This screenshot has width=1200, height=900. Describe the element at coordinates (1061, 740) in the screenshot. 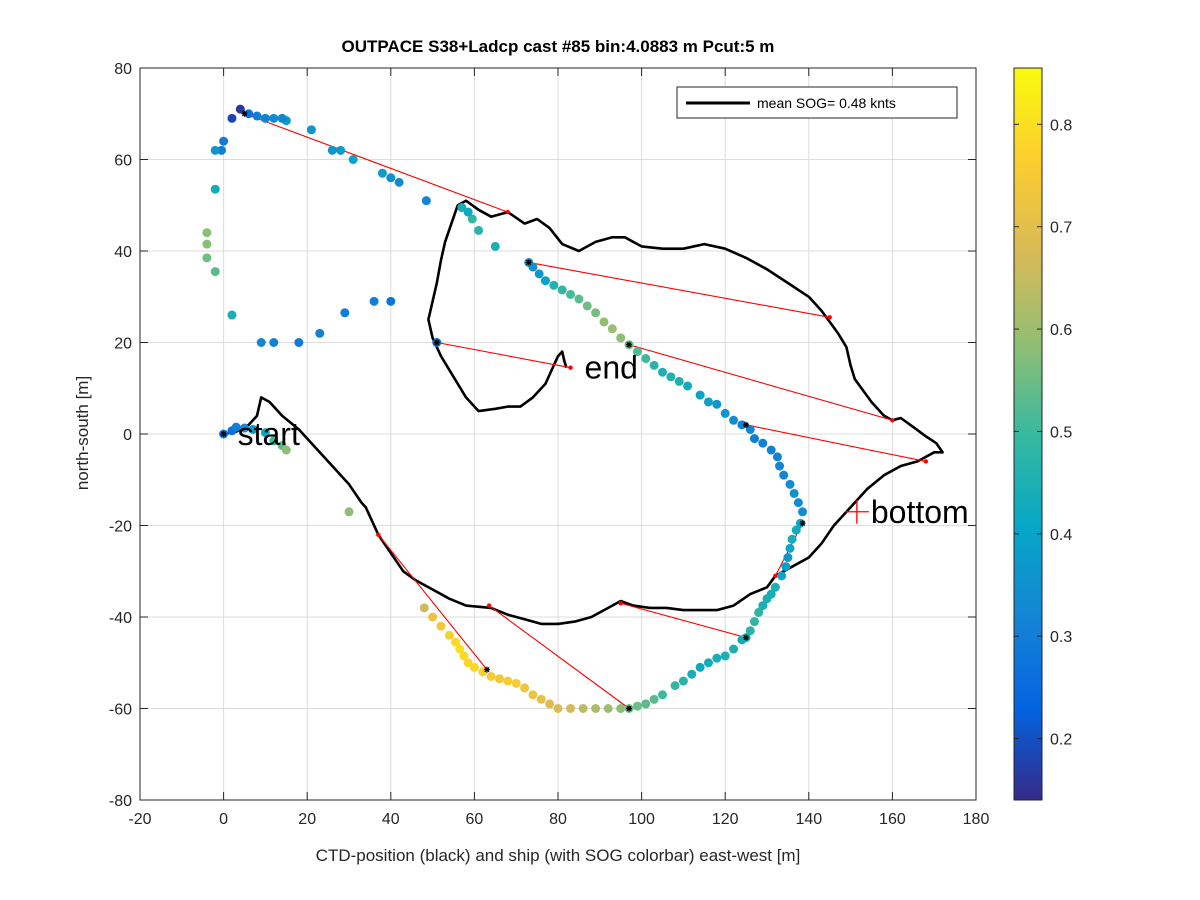

I see `colorbar-tick-label: 0.2` at that location.